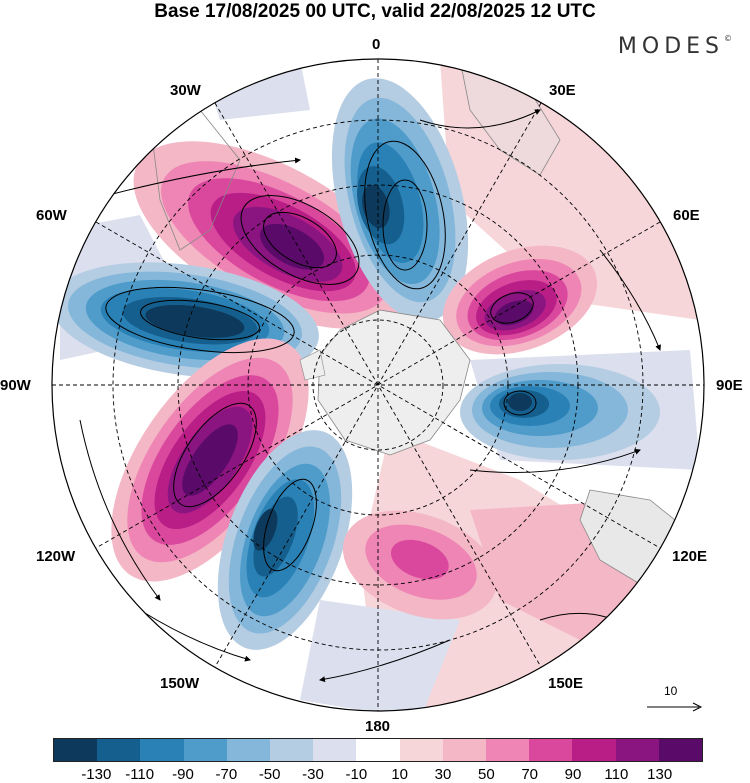  I want to click on label-90w: 90W, so click(15, 385).